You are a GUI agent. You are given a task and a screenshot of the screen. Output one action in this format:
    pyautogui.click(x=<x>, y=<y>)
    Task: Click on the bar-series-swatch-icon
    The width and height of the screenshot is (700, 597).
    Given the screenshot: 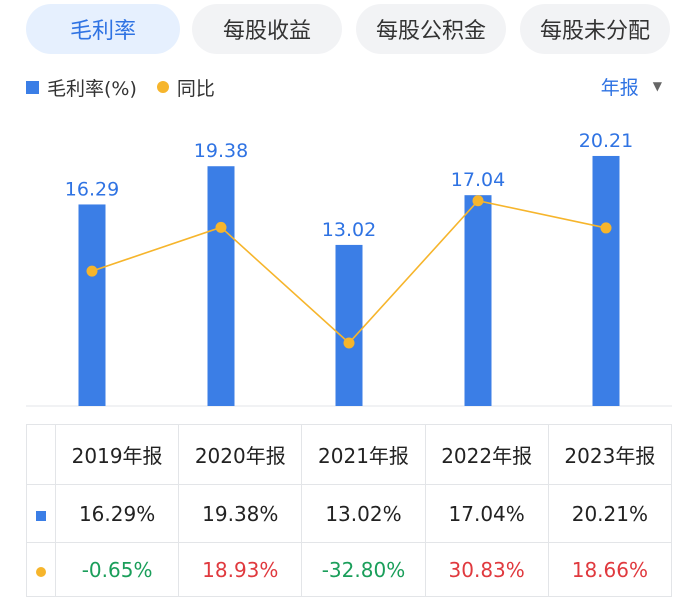 What is the action you would take?
    pyautogui.click(x=32, y=87)
    